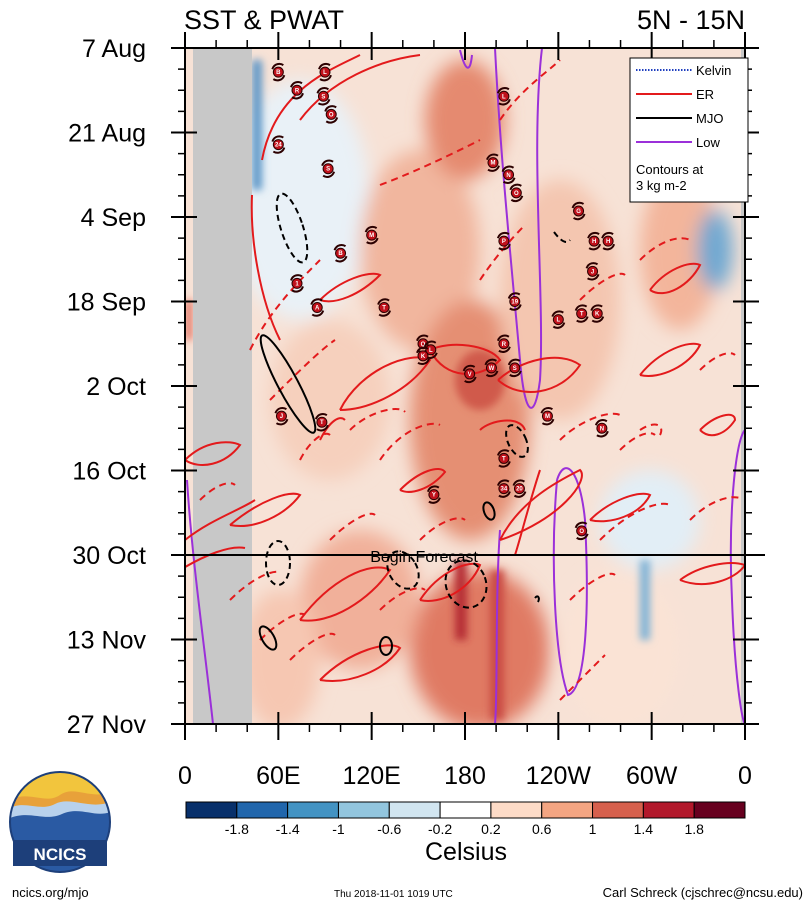 Image resolution: width=809 pixels, height=907 pixels. Describe the element at coordinates (491, 829) in the screenshot. I see `colorbar-tick-label: 0.2` at that location.